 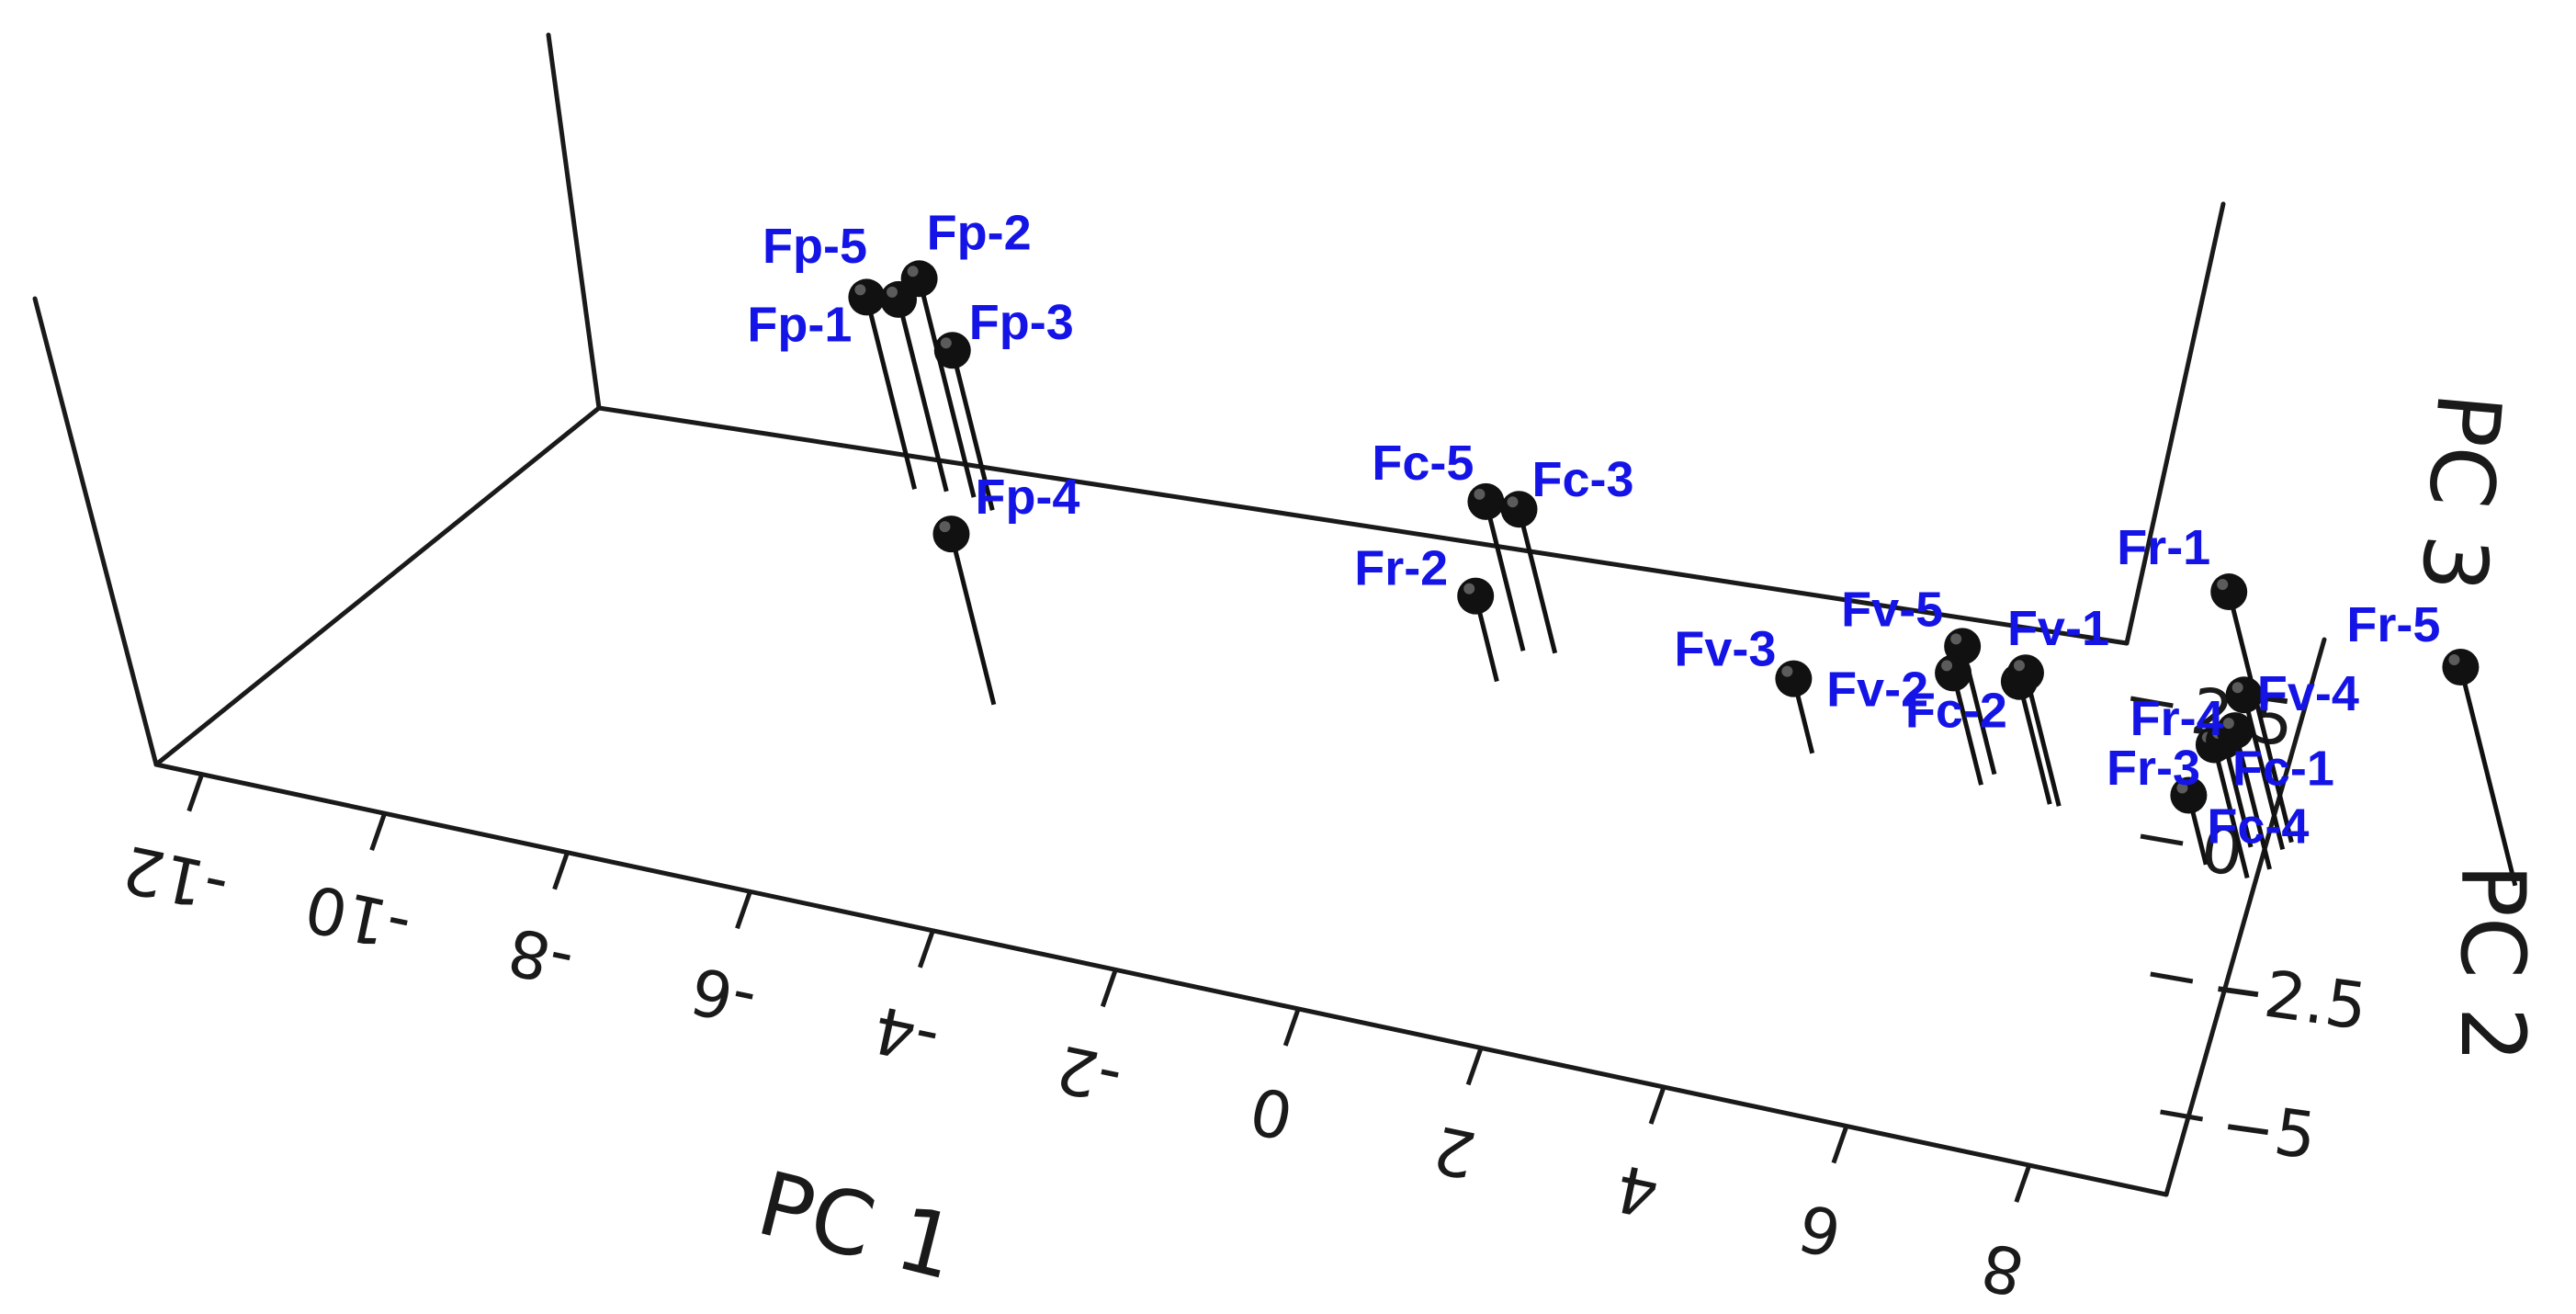 What do you see at coordinates (1877, 690) in the screenshot?
I see `point-label-fv-2: Fv-2` at bounding box center [1877, 690].